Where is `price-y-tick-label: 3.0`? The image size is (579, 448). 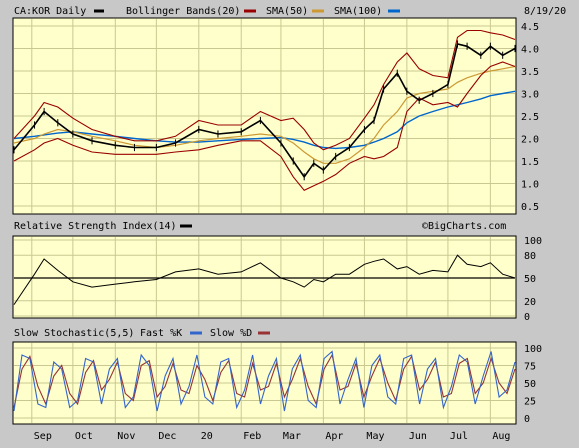 price-y-tick-label: 3.0 is located at coordinates (530, 95).